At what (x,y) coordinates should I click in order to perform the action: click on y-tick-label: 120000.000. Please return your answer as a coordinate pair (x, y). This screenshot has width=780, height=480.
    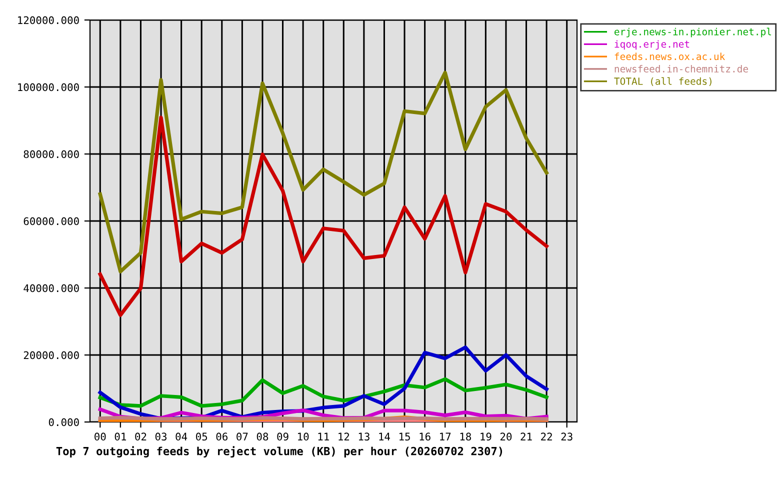
    Looking at the image, I should click on (48, 20).